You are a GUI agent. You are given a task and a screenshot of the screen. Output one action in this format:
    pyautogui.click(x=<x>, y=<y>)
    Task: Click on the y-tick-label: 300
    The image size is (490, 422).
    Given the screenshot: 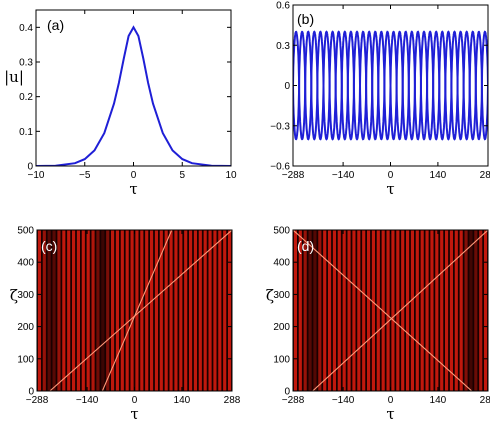 What is the action you would take?
    pyautogui.click(x=25, y=295)
    